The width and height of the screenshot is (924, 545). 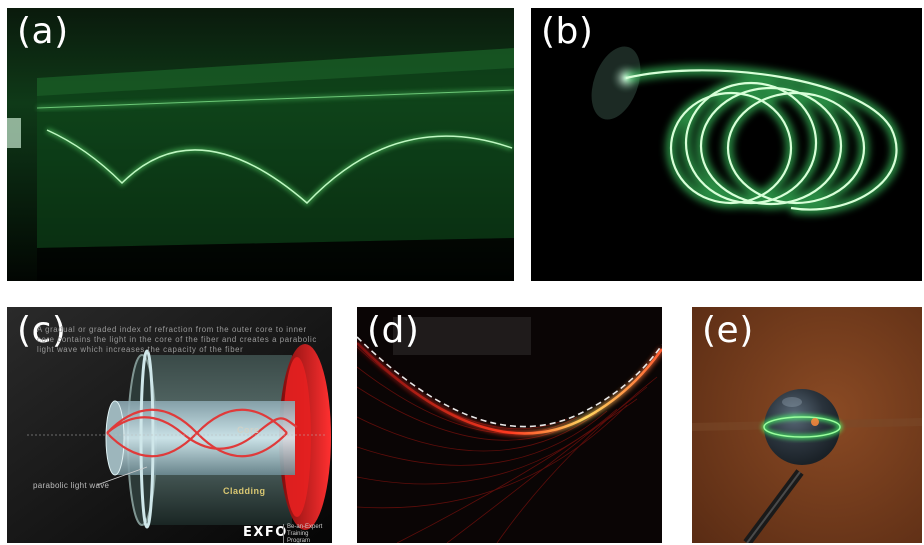 What do you see at coordinates (43, 32) in the screenshot?
I see `panel-a-label: (a)` at bounding box center [43, 32].